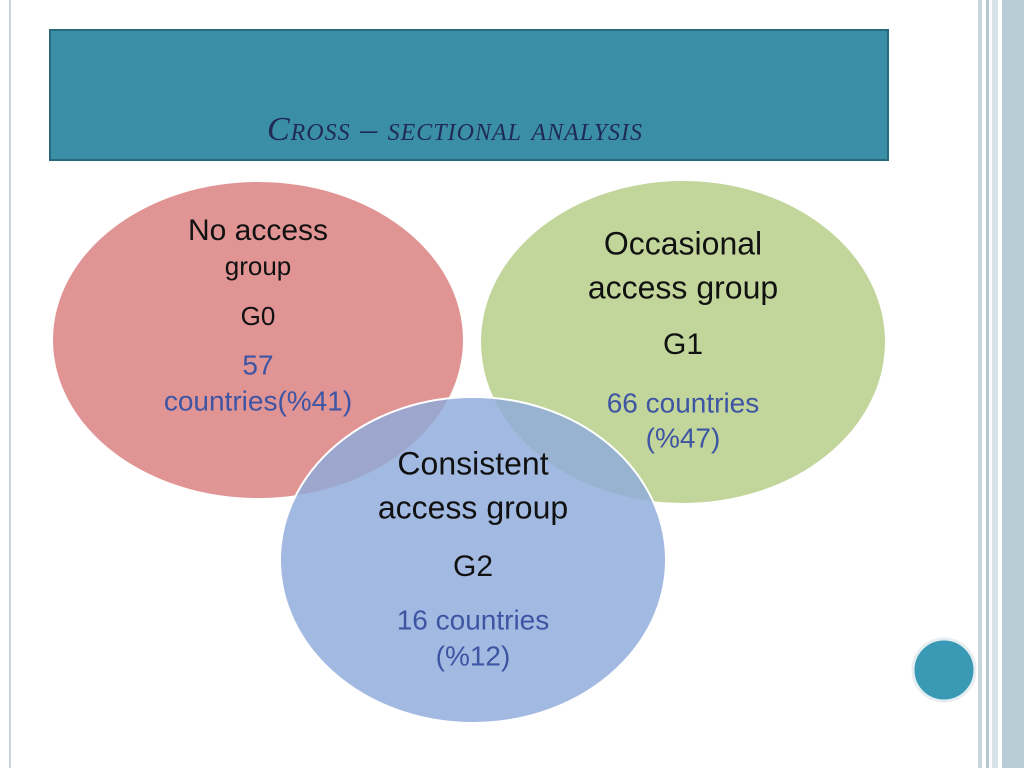 The image size is (1024, 768). I want to click on group-name: Occasional, so click(683, 243).